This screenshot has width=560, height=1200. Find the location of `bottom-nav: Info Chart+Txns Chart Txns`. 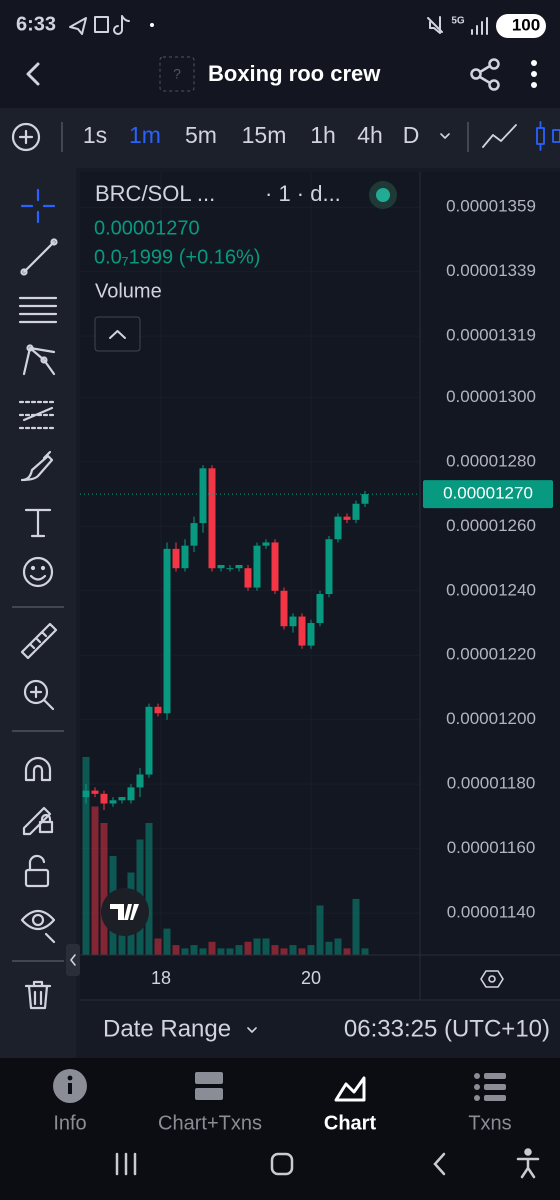

bottom-nav: Info Chart+Txns Chart Txns is located at coordinates (282, 1123).